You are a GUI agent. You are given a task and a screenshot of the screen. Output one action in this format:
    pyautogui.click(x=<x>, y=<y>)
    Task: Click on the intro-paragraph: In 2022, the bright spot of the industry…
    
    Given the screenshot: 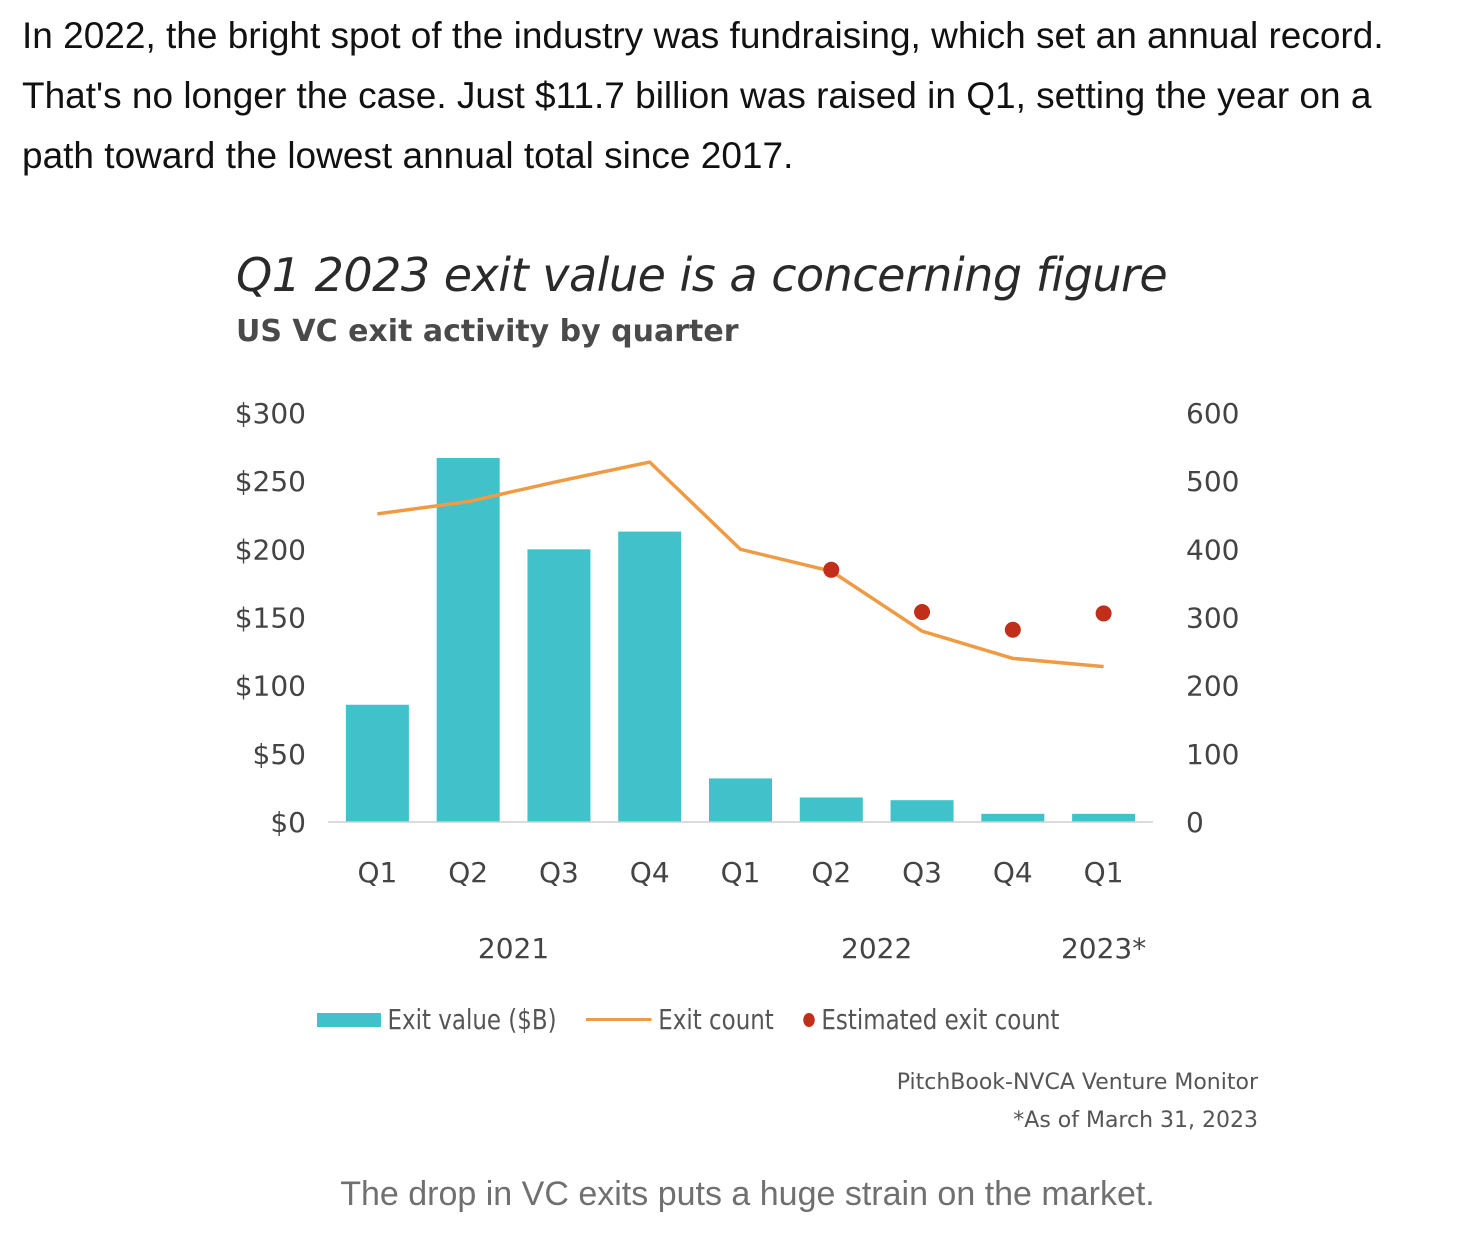 What is the action you would take?
    pyautogui.click(x=703, y=95)
    